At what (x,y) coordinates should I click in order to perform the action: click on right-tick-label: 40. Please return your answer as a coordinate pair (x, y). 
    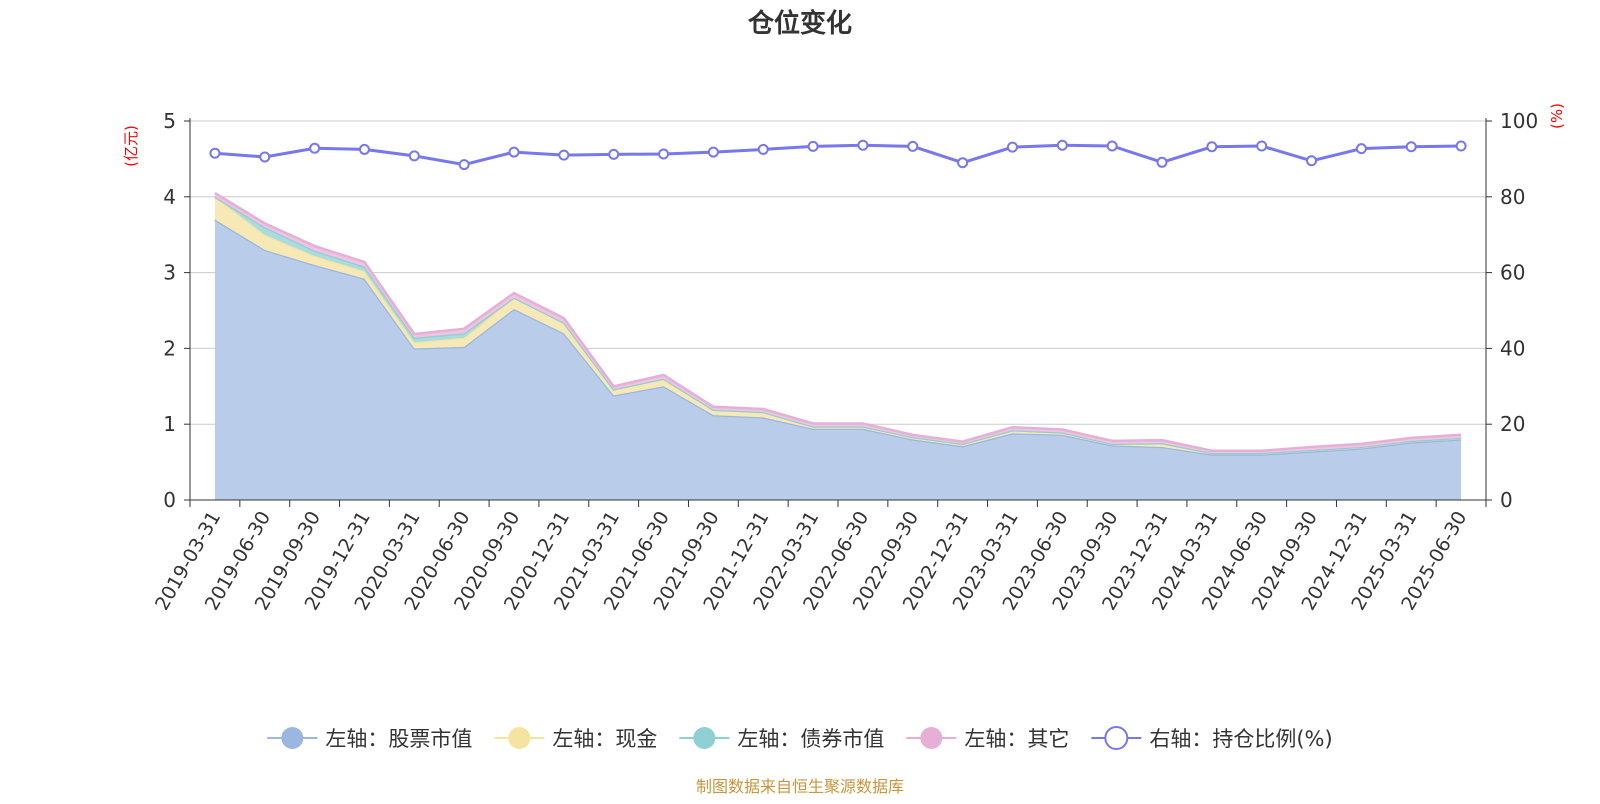
    Looking at the image, I should click on (1512, 348).